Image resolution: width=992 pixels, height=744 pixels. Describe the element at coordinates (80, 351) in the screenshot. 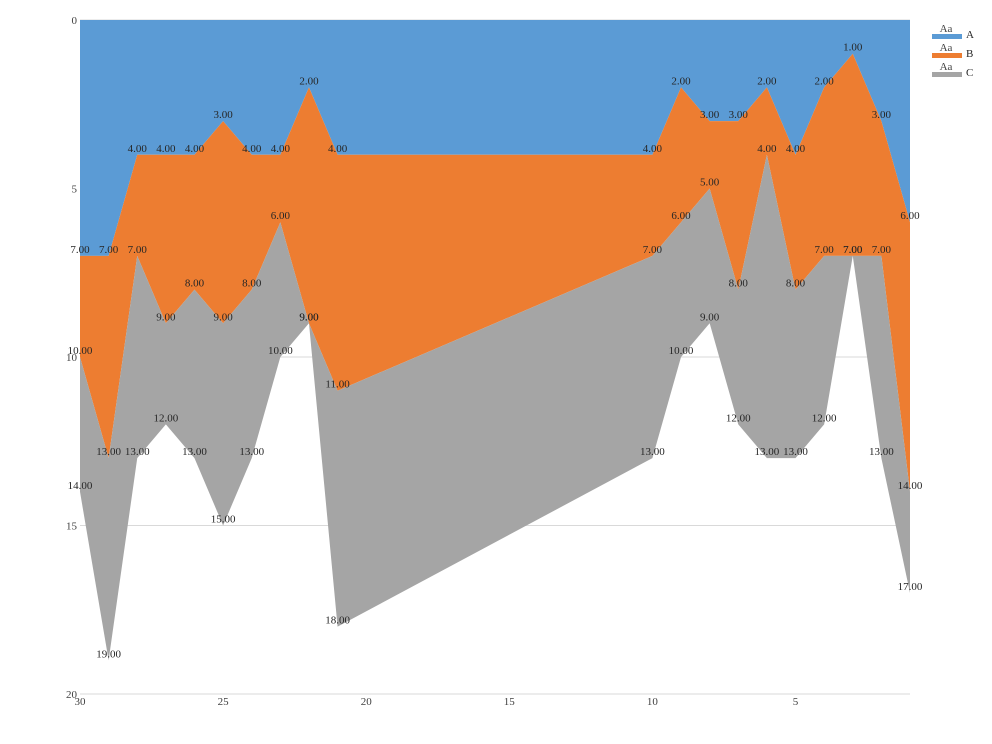

I see `data-label-b: 10.00` at that location.